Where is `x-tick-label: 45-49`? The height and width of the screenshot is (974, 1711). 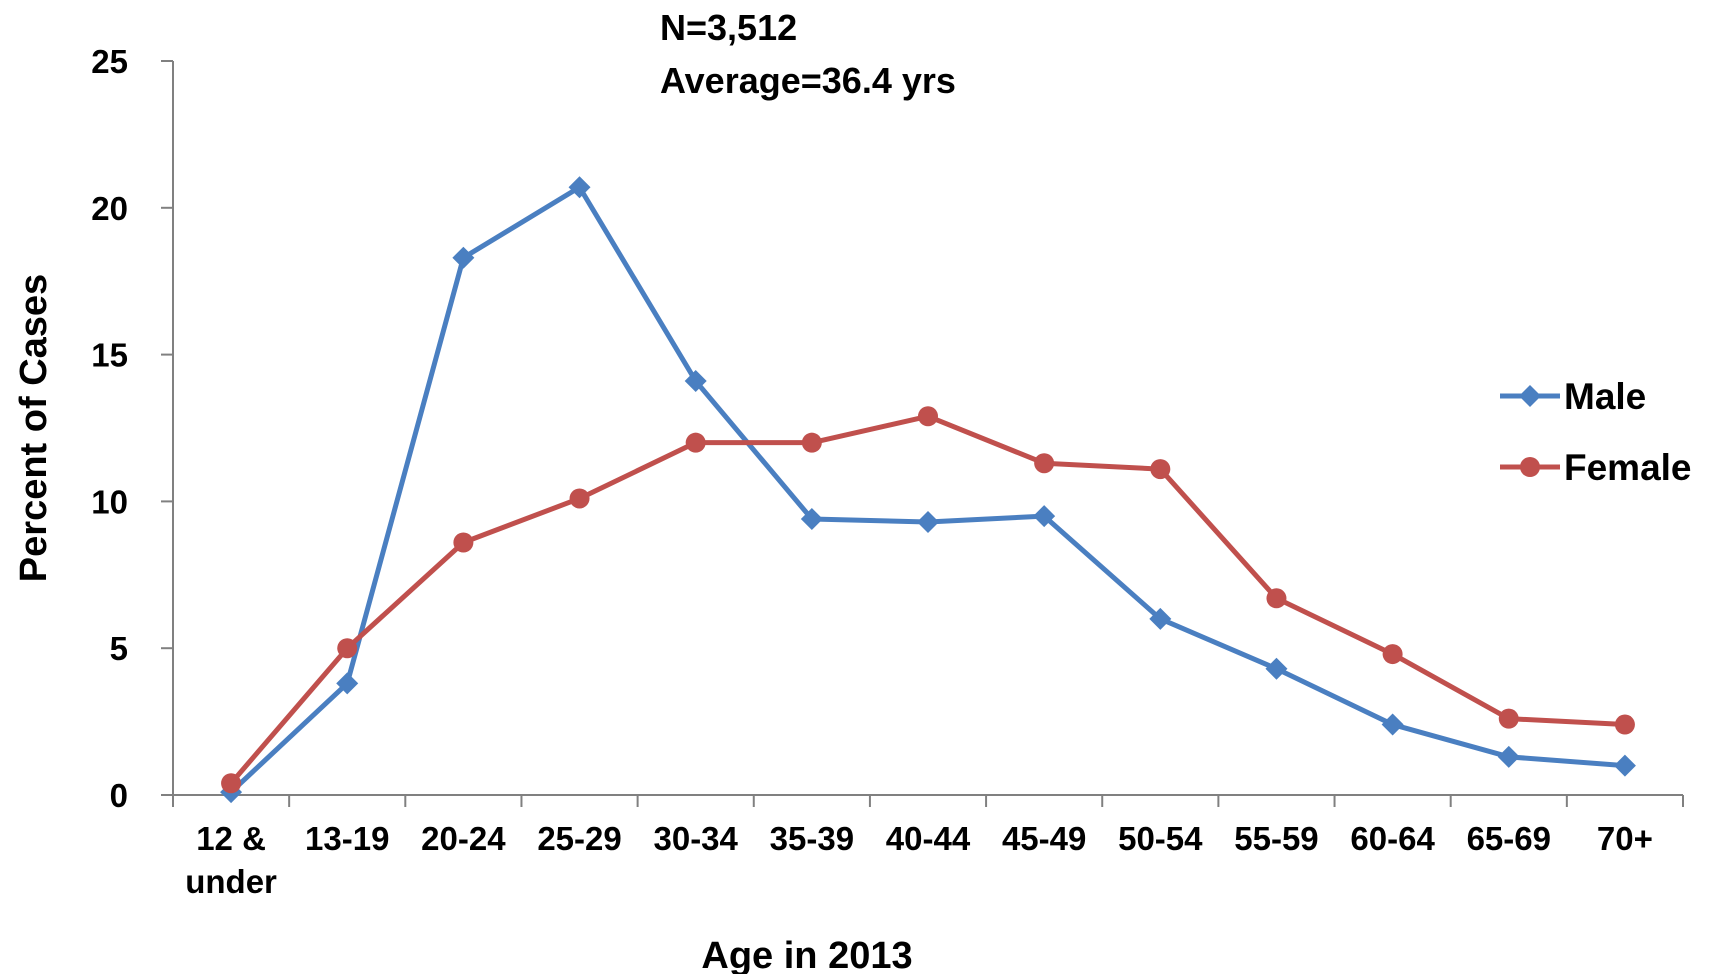 x-tick-label: 45-49 is located at coordinates (1044, 838).